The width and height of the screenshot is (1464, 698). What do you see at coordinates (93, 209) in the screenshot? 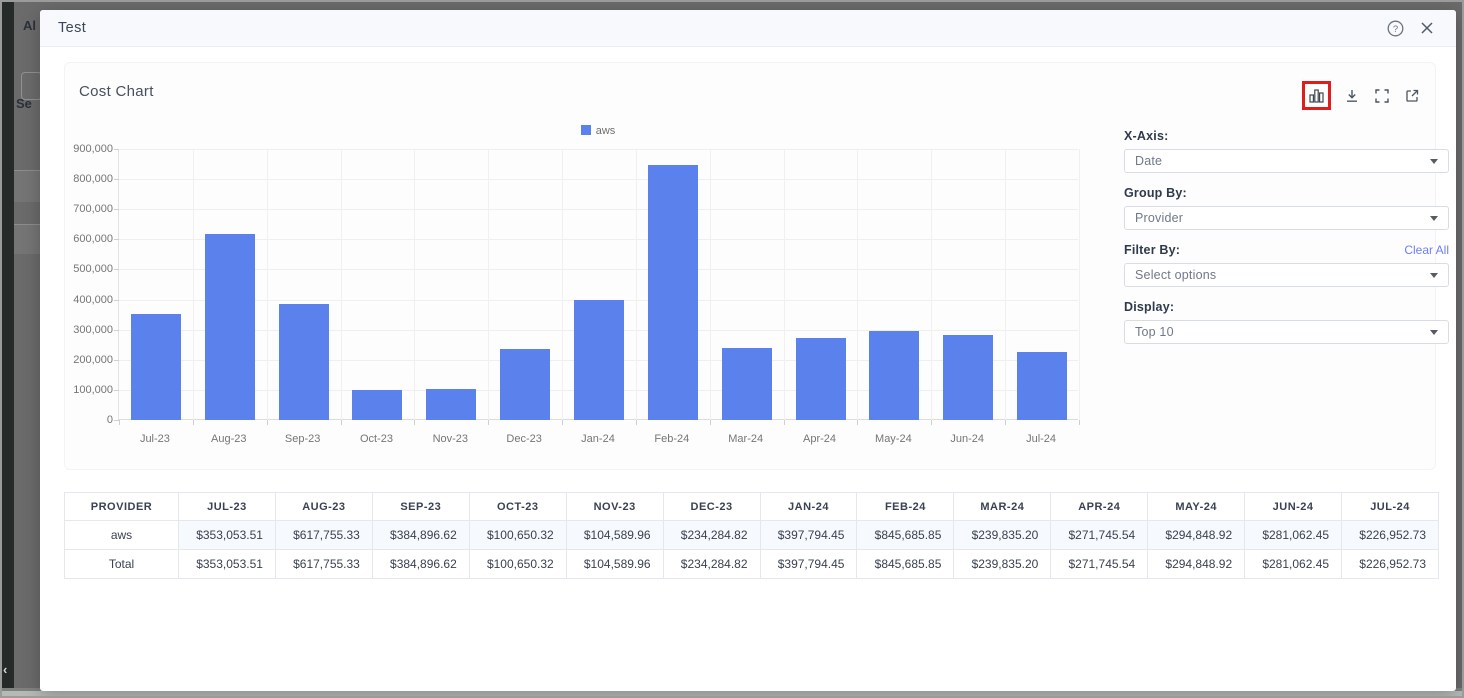
I see `y-tick-label: 700,000` at bounding box center [93, 209].